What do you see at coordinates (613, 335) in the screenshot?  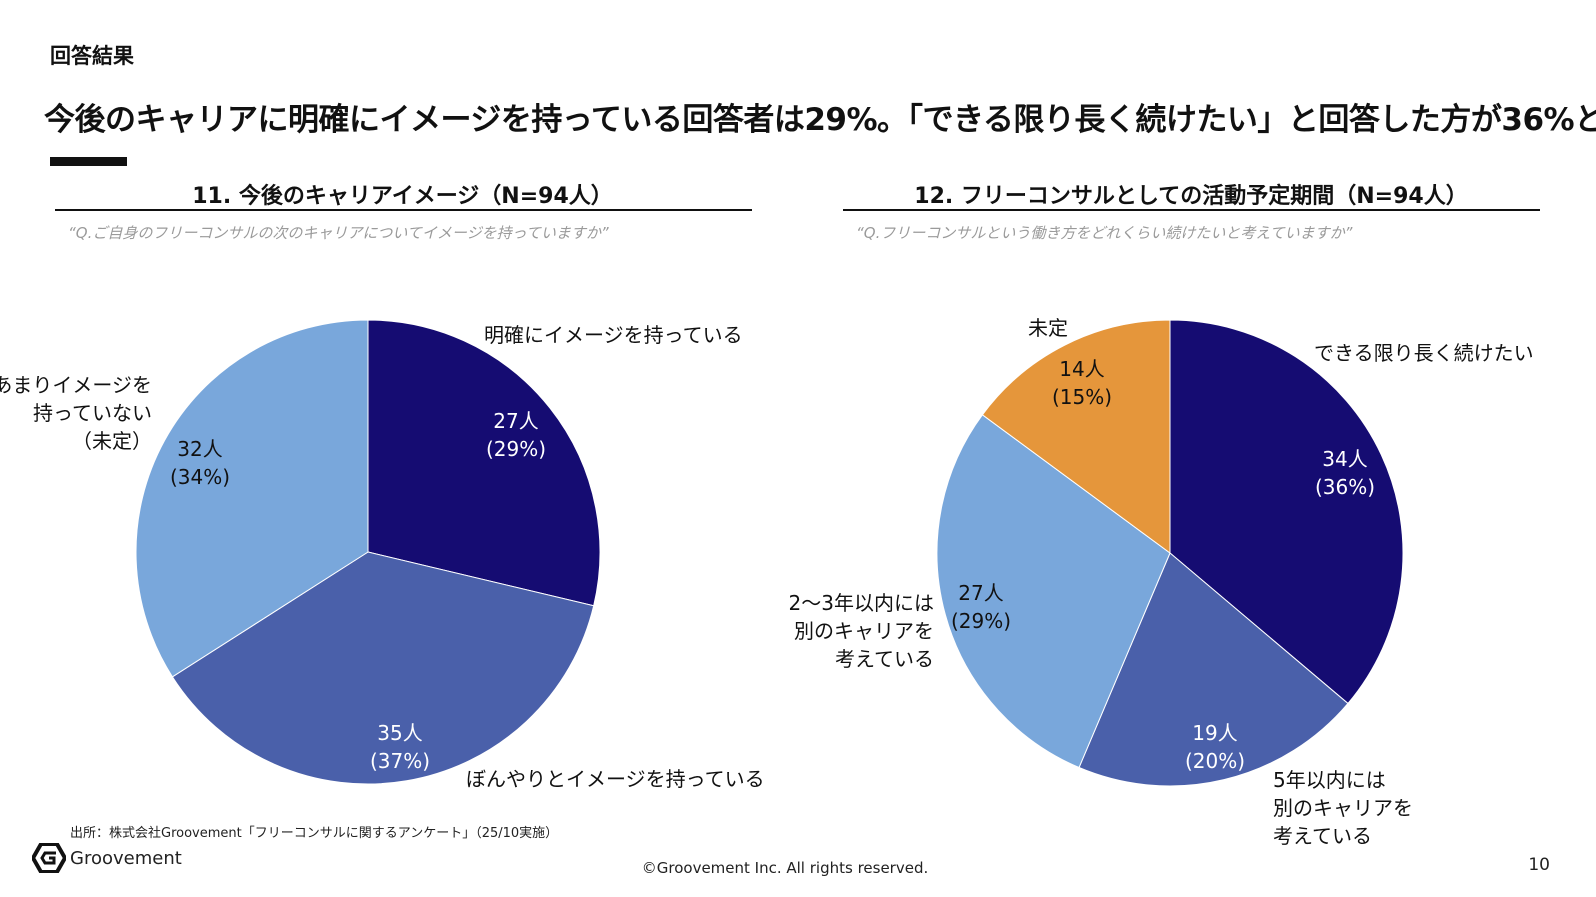 I see `chart1-outer-label-clear: 明確にイメージを持っている` at bounding box center [613, 335].